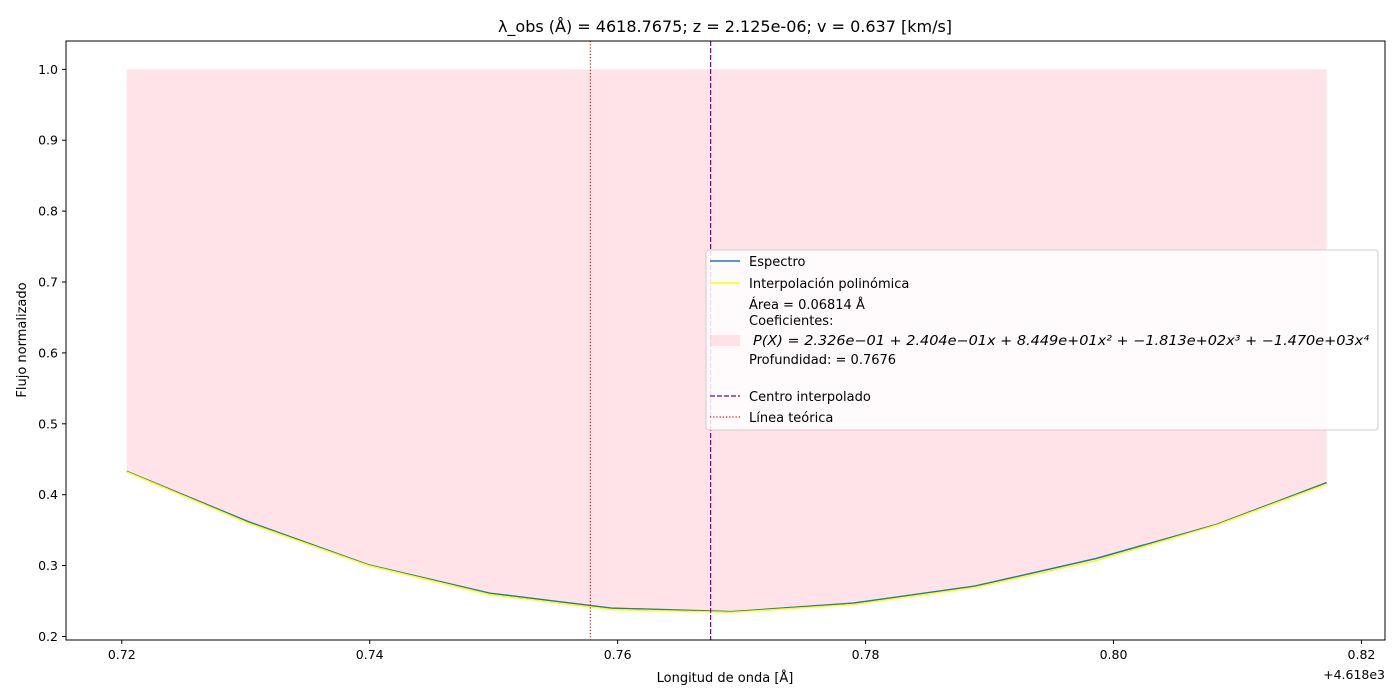  I want to click on legend-label-area: Área = 0.06814 Å, so click(807, 305).